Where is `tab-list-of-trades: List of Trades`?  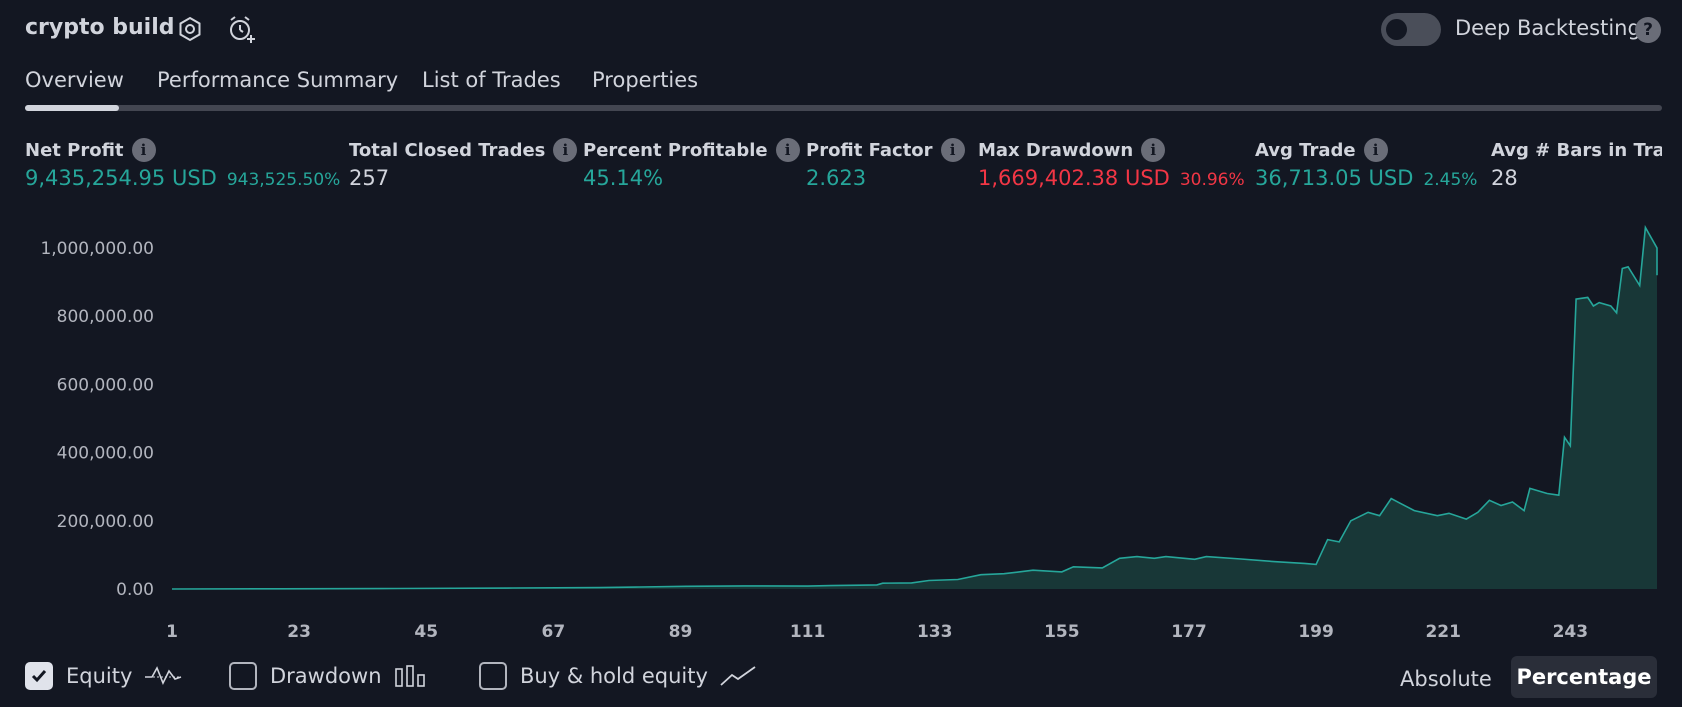 tab-list-of-trades: List of Trades is located at coordinates (491, 80).